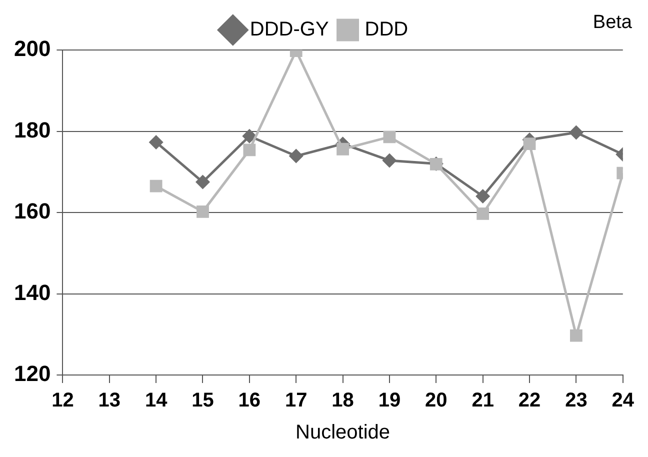 The width and height of the screenshot is (648, 457). Describe the element at coordinates (386, 29) in the screenshot. I see `legend-label: DDD` at that location.